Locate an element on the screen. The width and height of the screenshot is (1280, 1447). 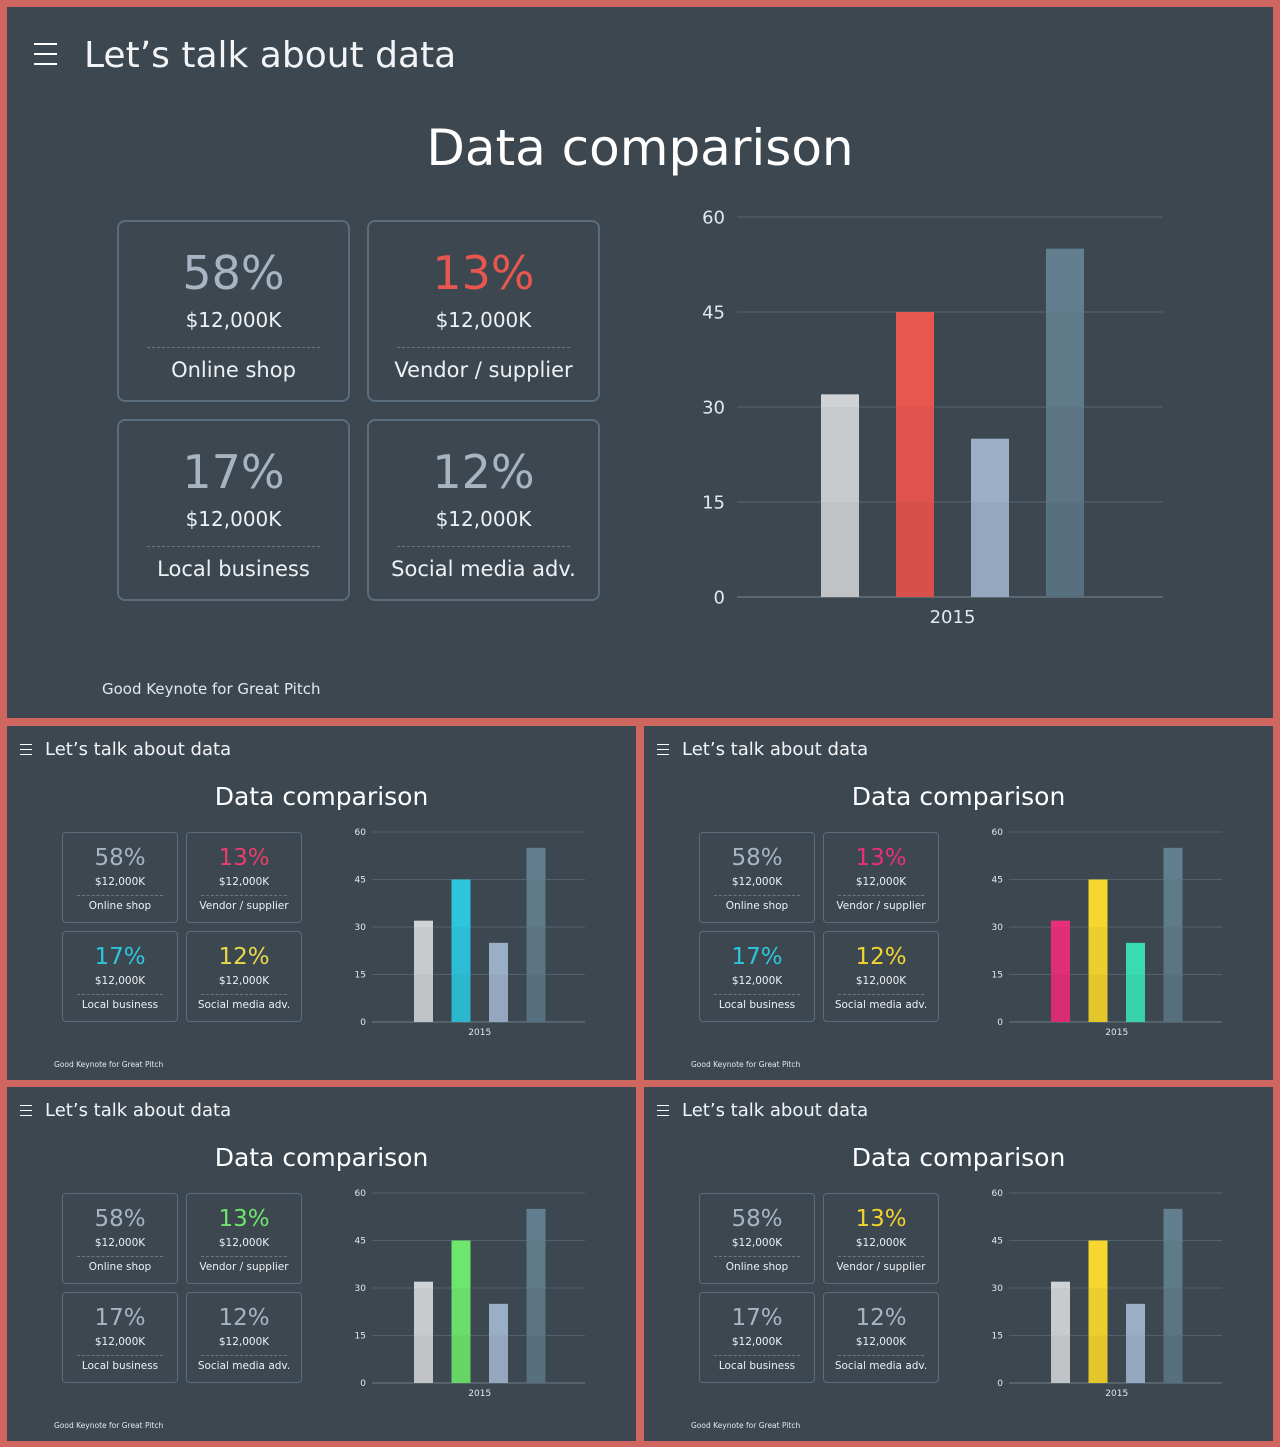
stat-label: Vendor / supplier is located at coordinates (244, 1267).